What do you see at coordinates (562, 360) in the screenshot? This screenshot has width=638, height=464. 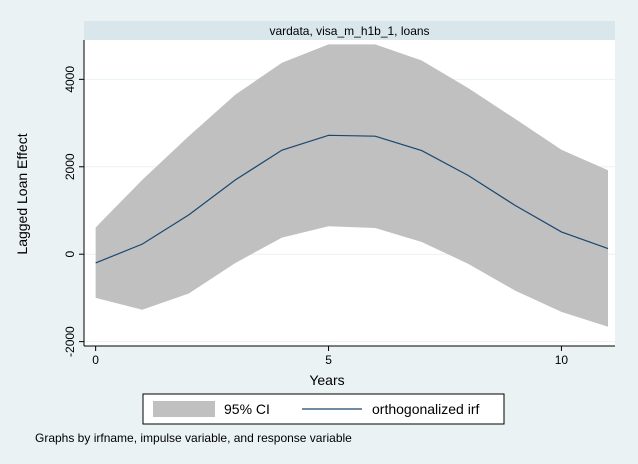 I see `x-tick-label: 10` at bounding box center [562, 360].